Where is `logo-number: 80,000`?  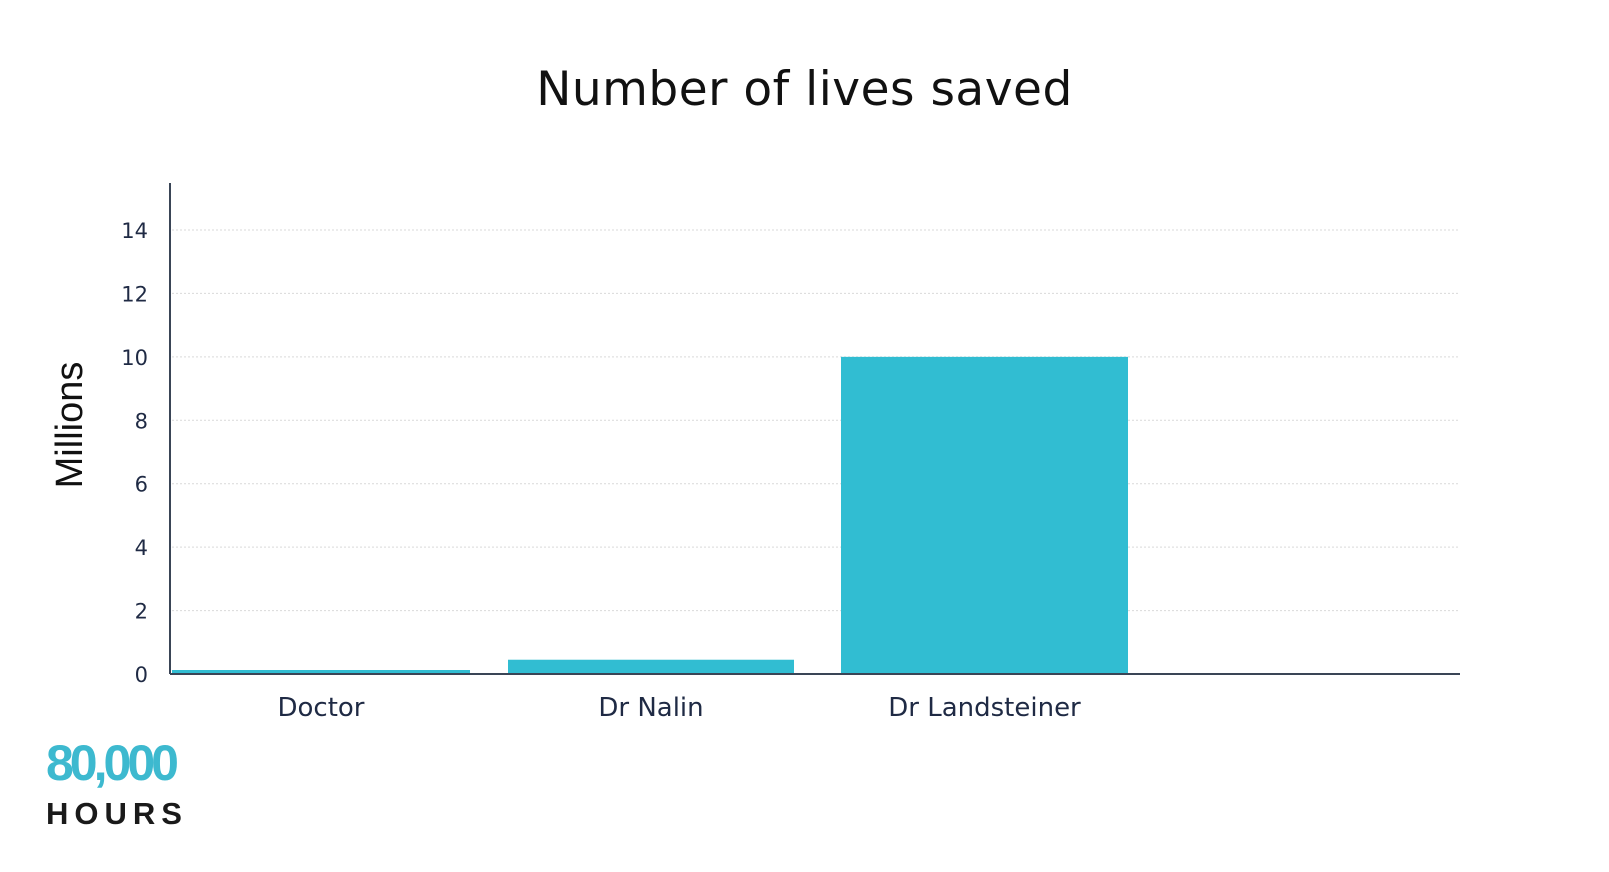 logo-number: 80,000 is located at coordinates (112, 763).